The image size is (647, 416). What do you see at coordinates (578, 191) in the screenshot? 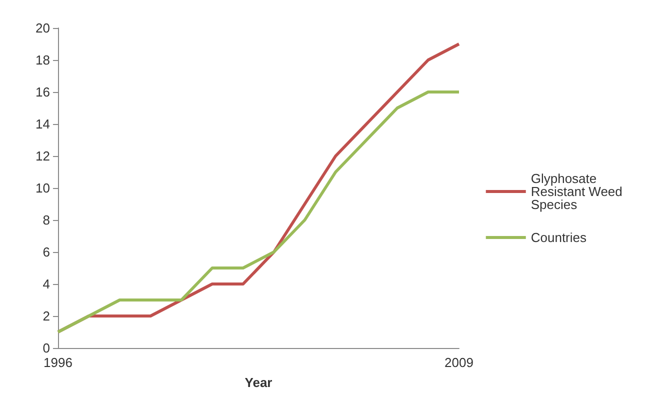
I see `legend-label: Glyphosate Resistant Weed Species` at bounding box center [578, 191].